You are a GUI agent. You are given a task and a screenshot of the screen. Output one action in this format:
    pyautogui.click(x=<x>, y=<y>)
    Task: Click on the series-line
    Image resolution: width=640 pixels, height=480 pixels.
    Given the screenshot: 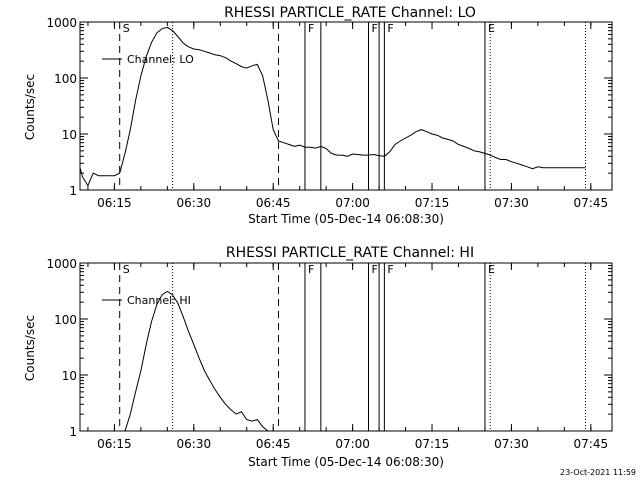 What is the action you would take?
    pyautogui.click(x=196, y=361)
    